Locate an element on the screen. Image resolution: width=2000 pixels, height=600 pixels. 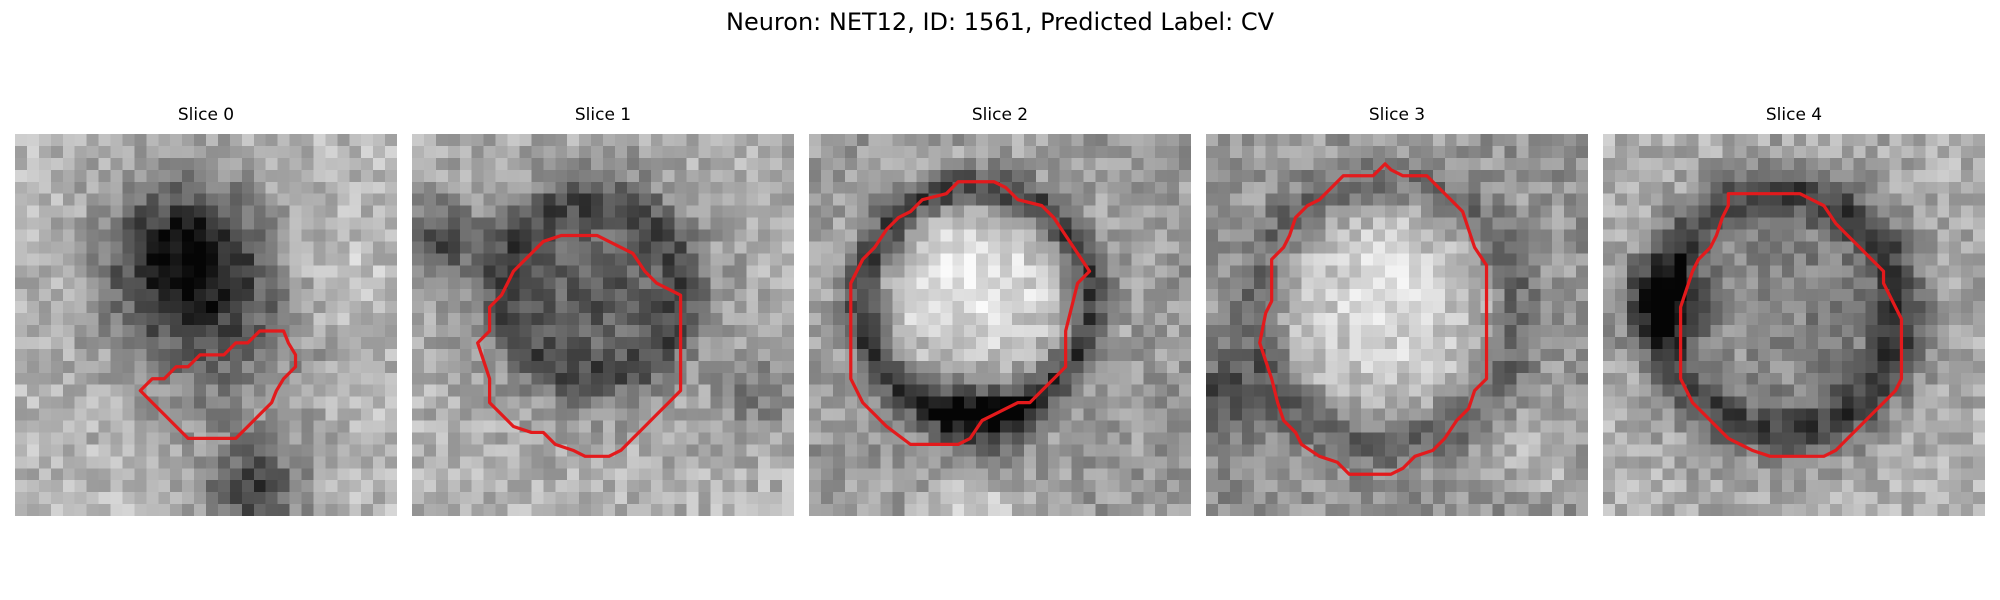
slice-title: Slice 1 is located at coordinates (603, 115).